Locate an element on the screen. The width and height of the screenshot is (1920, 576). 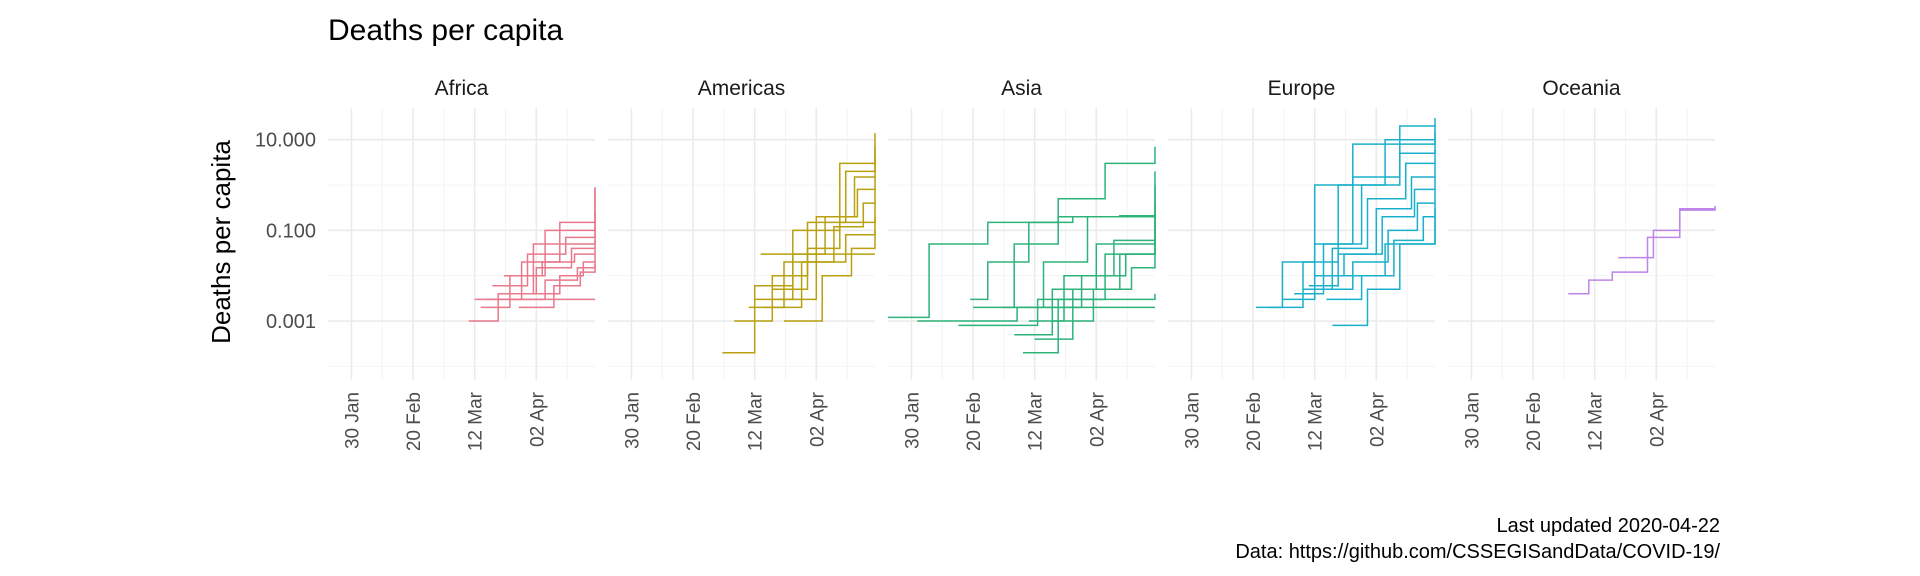
facet-label: Oceania is located at coordinates (1581, 88).